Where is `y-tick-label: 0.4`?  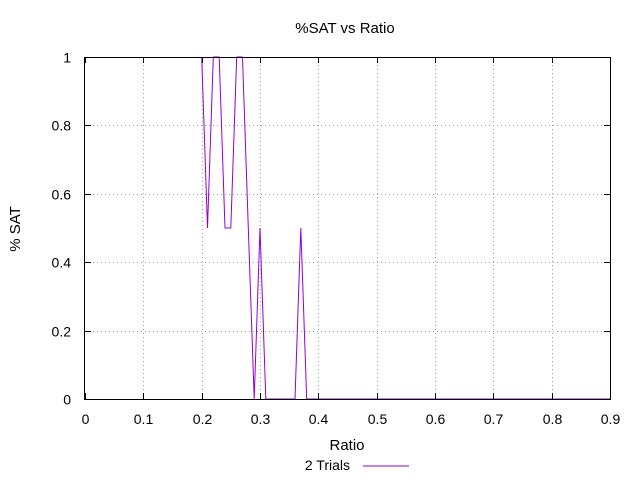
y-tick-label: 0.4 is located at coordinates (62, 263).